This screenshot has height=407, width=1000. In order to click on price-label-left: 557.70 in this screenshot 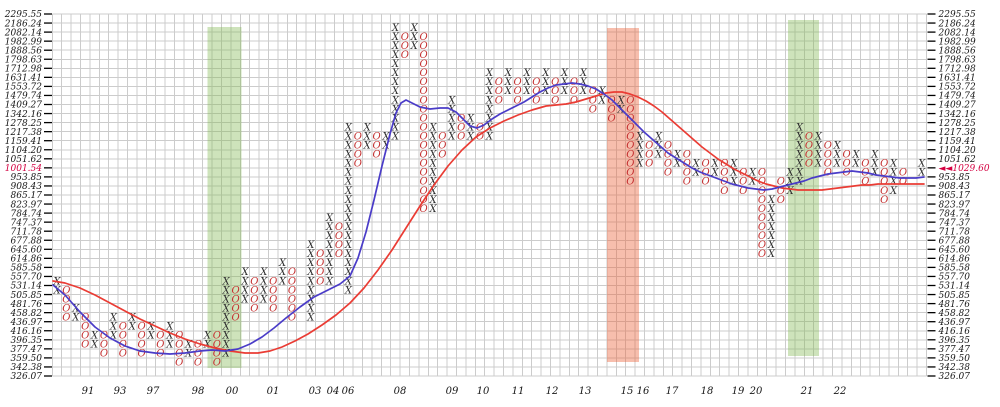, I will do `click(27, 278)`.